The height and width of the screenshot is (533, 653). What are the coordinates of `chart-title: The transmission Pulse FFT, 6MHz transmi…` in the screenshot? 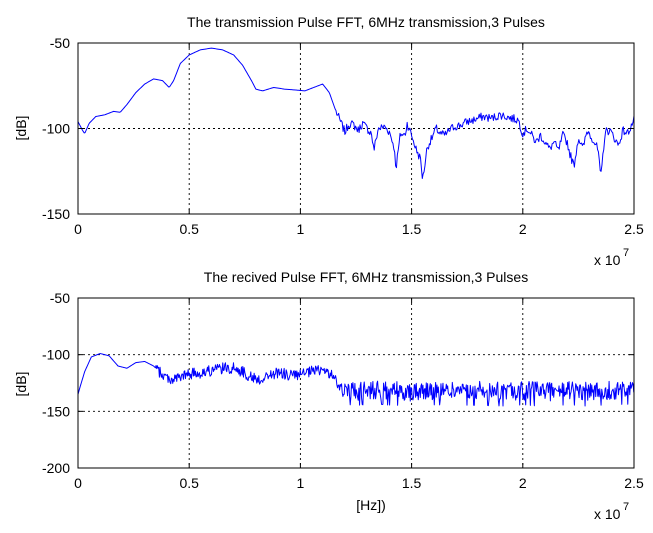 It's located at (366, 22).